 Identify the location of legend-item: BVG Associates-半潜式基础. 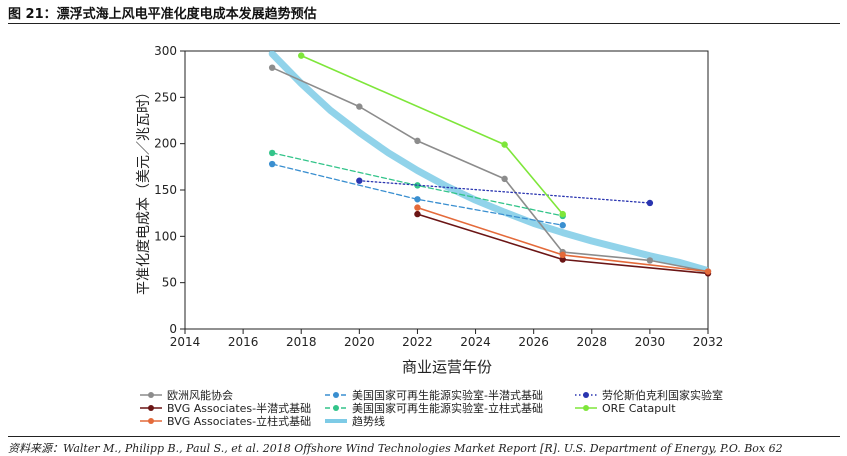
(225, 408).